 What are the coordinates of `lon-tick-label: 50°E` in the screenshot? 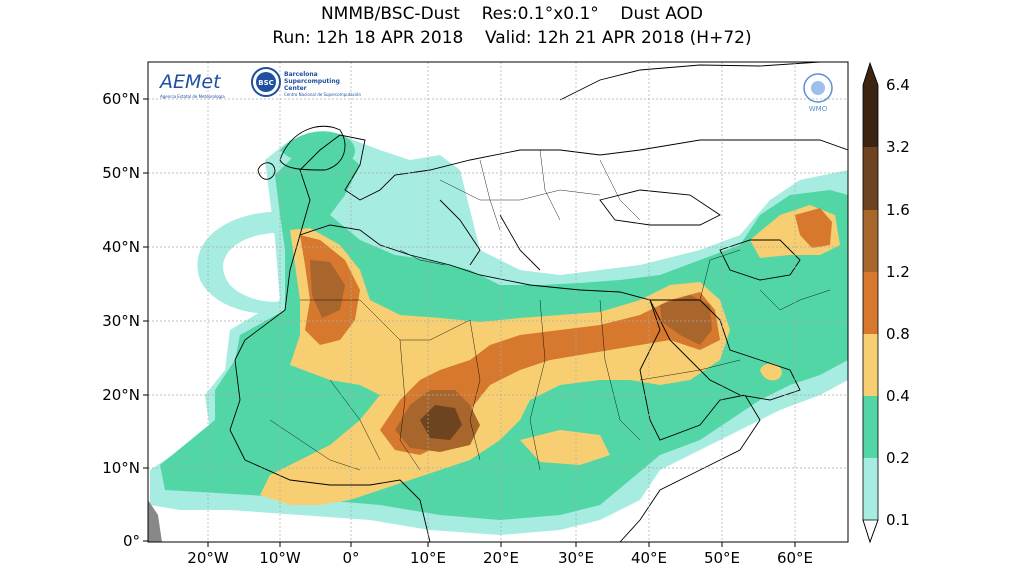 It's located at (722, 558).